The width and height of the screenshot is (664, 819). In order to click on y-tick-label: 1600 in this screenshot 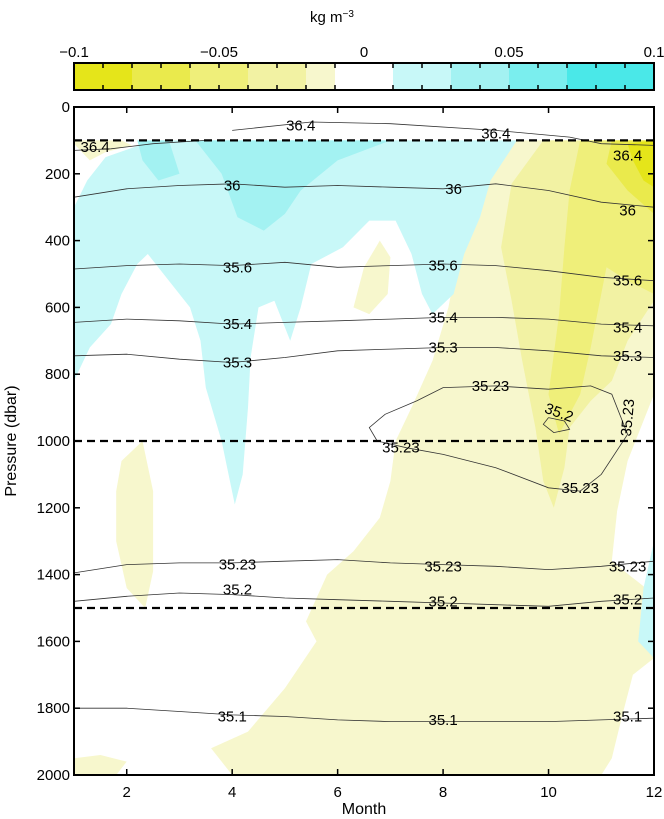, I will do `click(53, 641)`.